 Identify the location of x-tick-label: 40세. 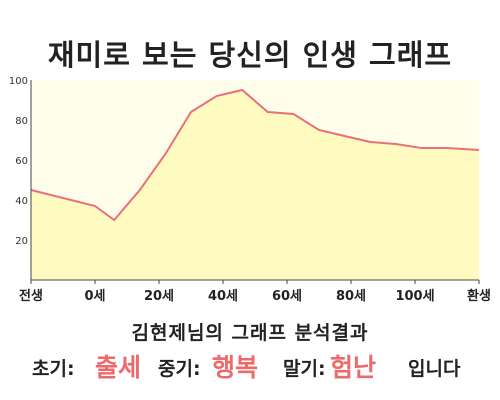
(223, 296).